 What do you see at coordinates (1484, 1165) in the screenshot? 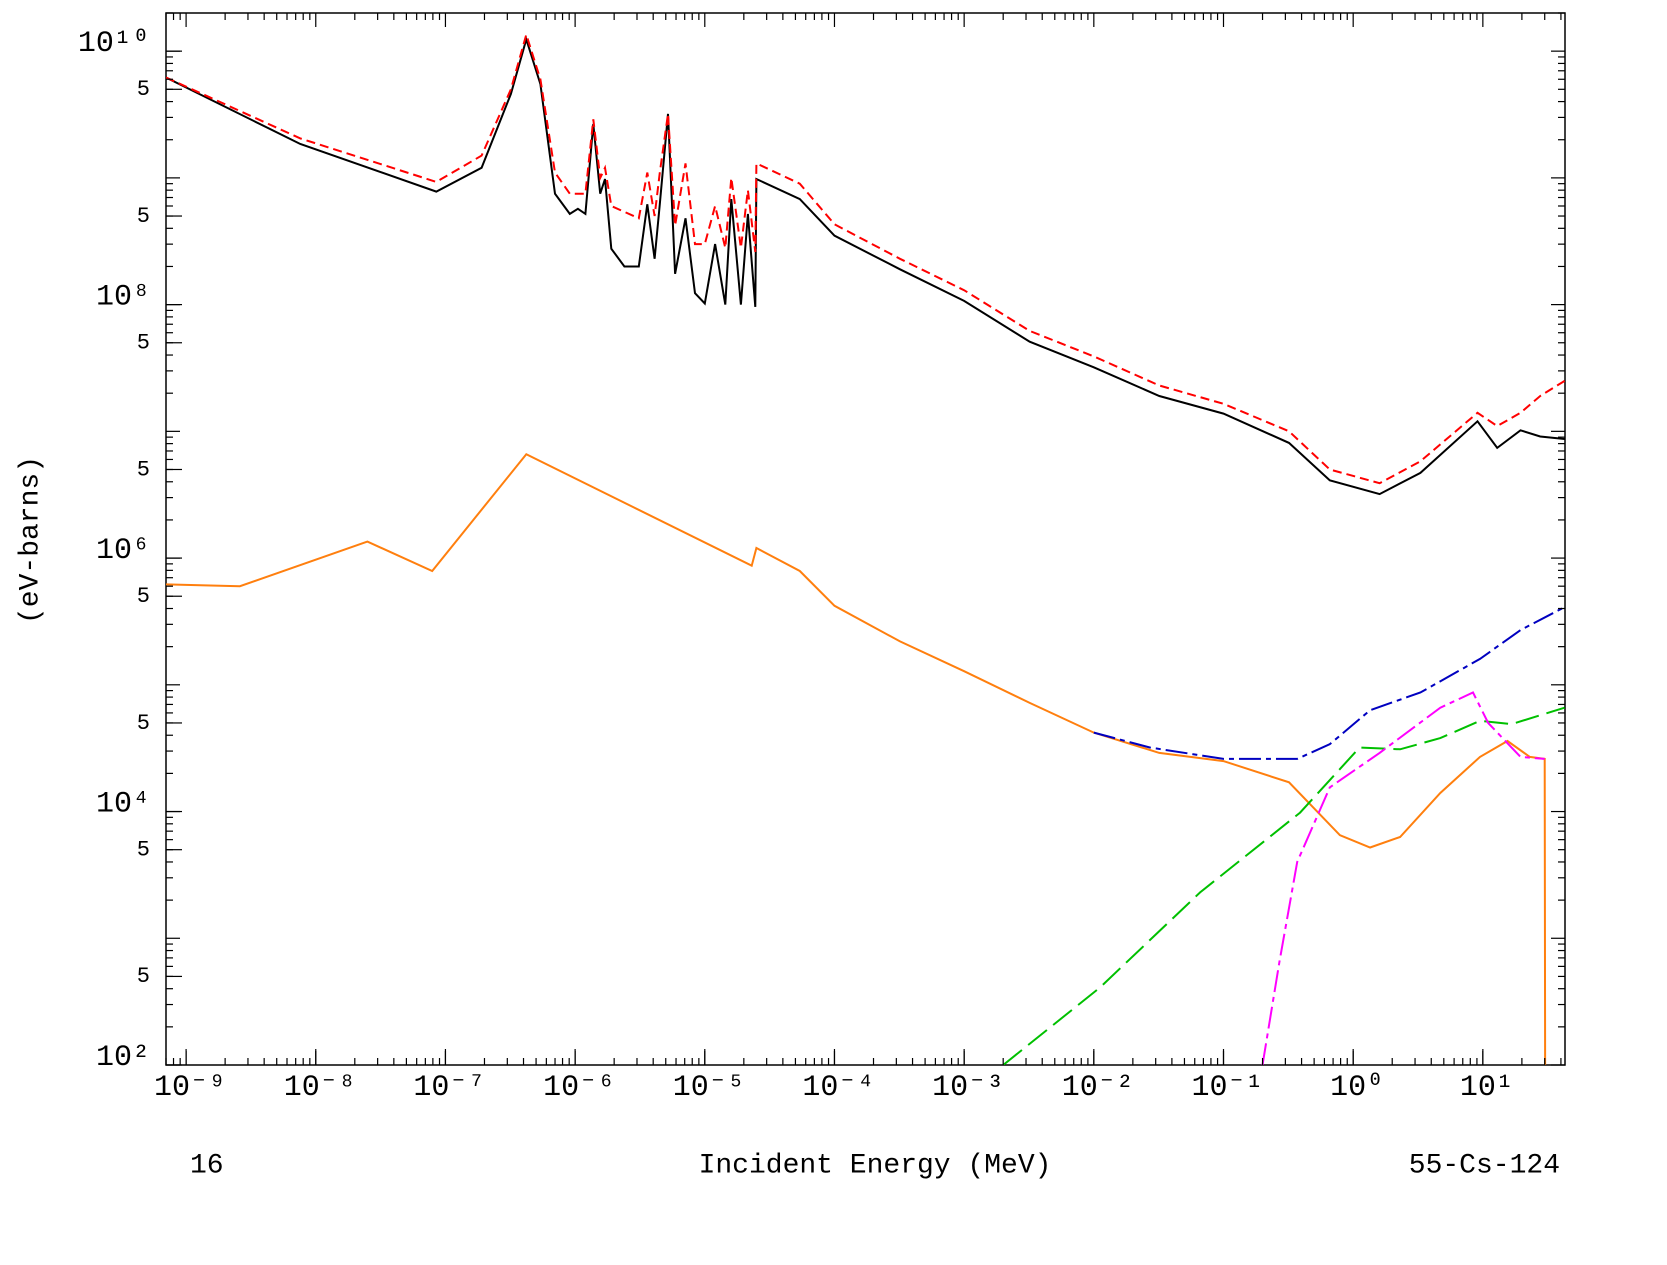
I see `footer-right: 55-Cs-124` at bounding box center [1484, 1165].